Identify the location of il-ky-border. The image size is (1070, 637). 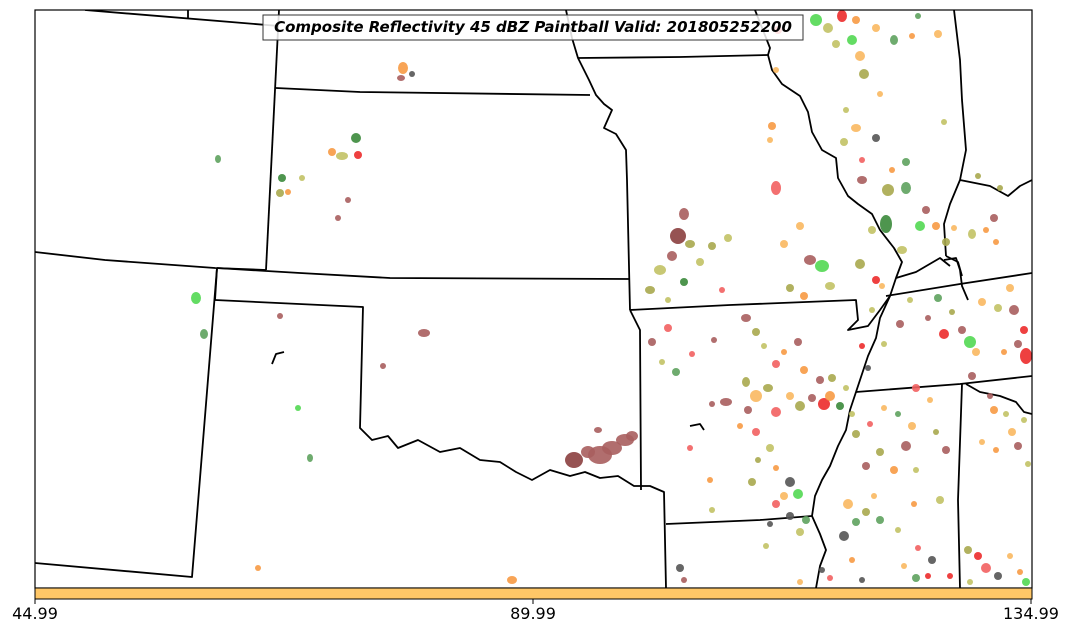
(923, 268).